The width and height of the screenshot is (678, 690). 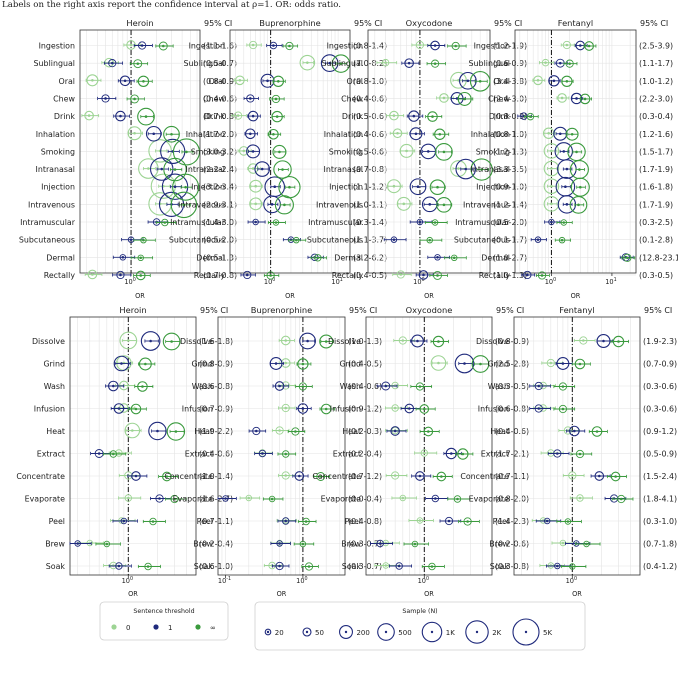 I want to click on ci-label: (1.4-3.0), so click(x=220, y=222).